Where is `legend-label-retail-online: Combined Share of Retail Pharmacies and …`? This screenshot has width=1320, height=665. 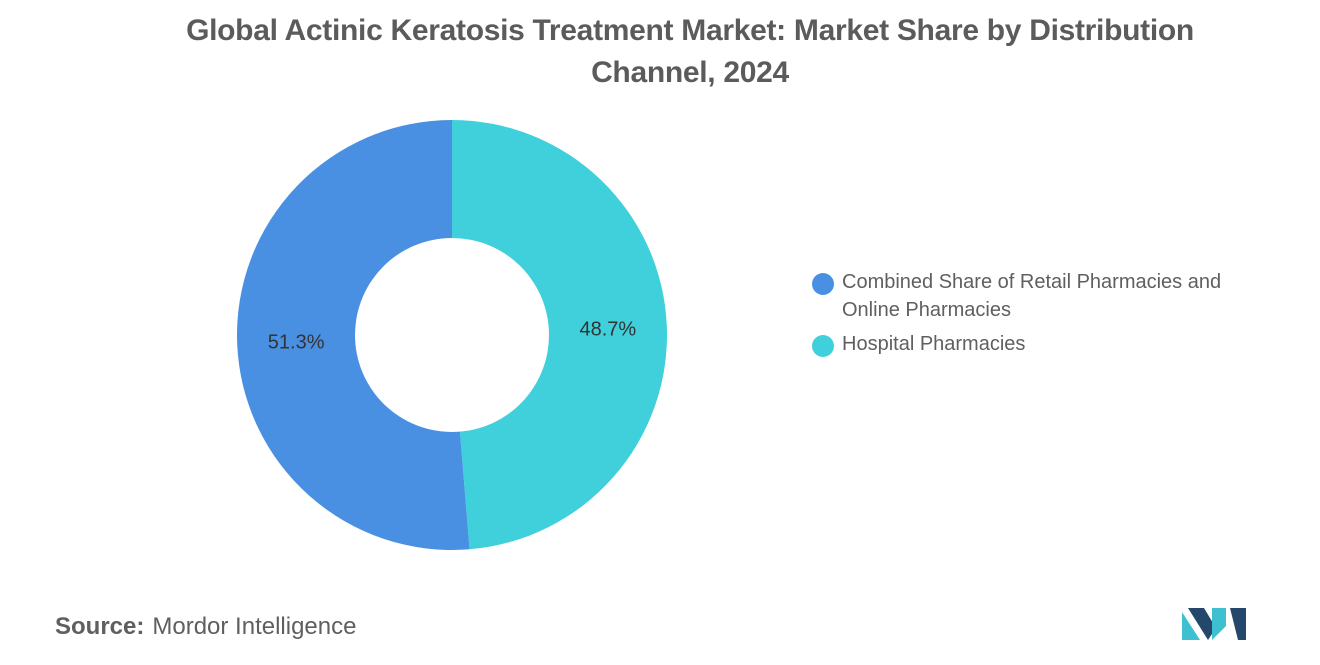
legend-label-retail-online: Combined Share of Retail Pharmacies and … is located at coordinates (1032, 296).